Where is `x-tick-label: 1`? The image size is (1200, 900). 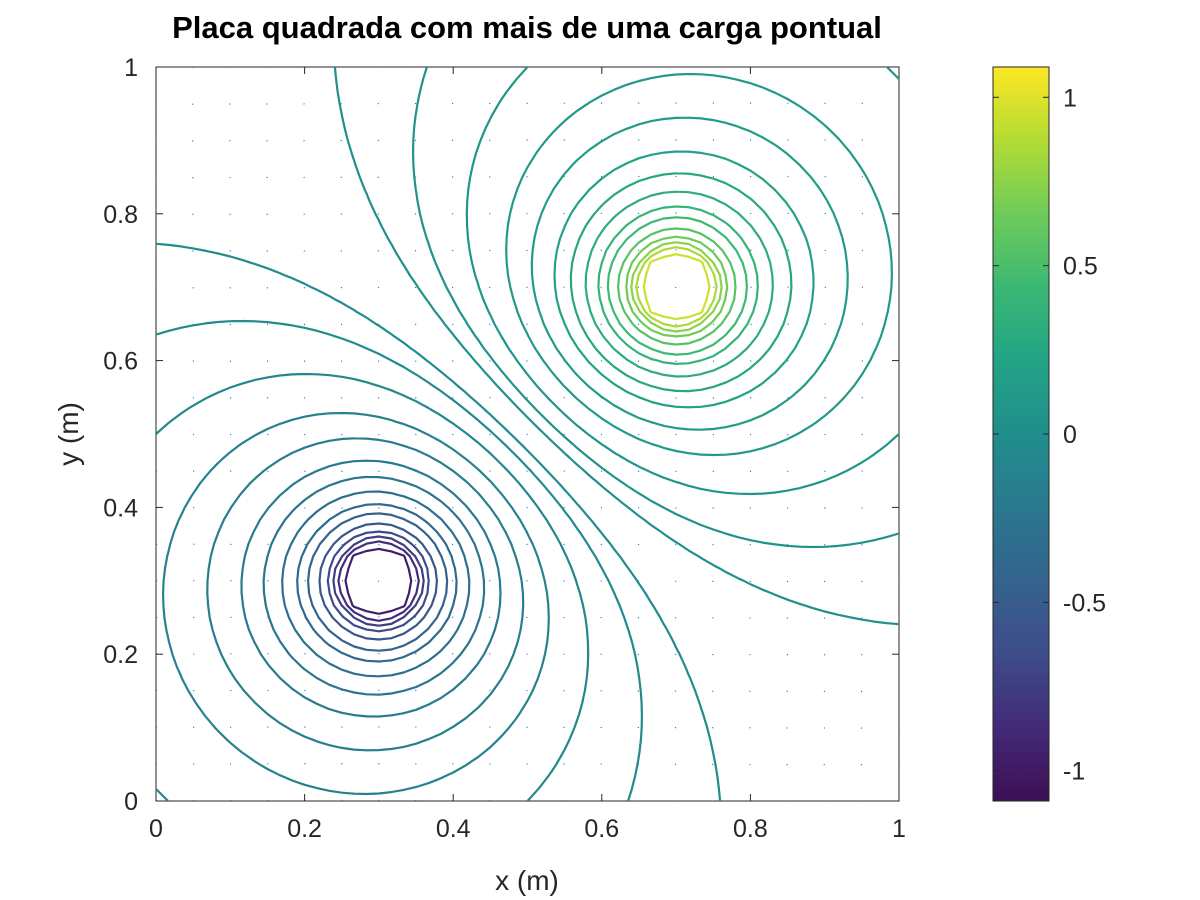
x-tick-label: 1 is located at coordinates (899, 829).